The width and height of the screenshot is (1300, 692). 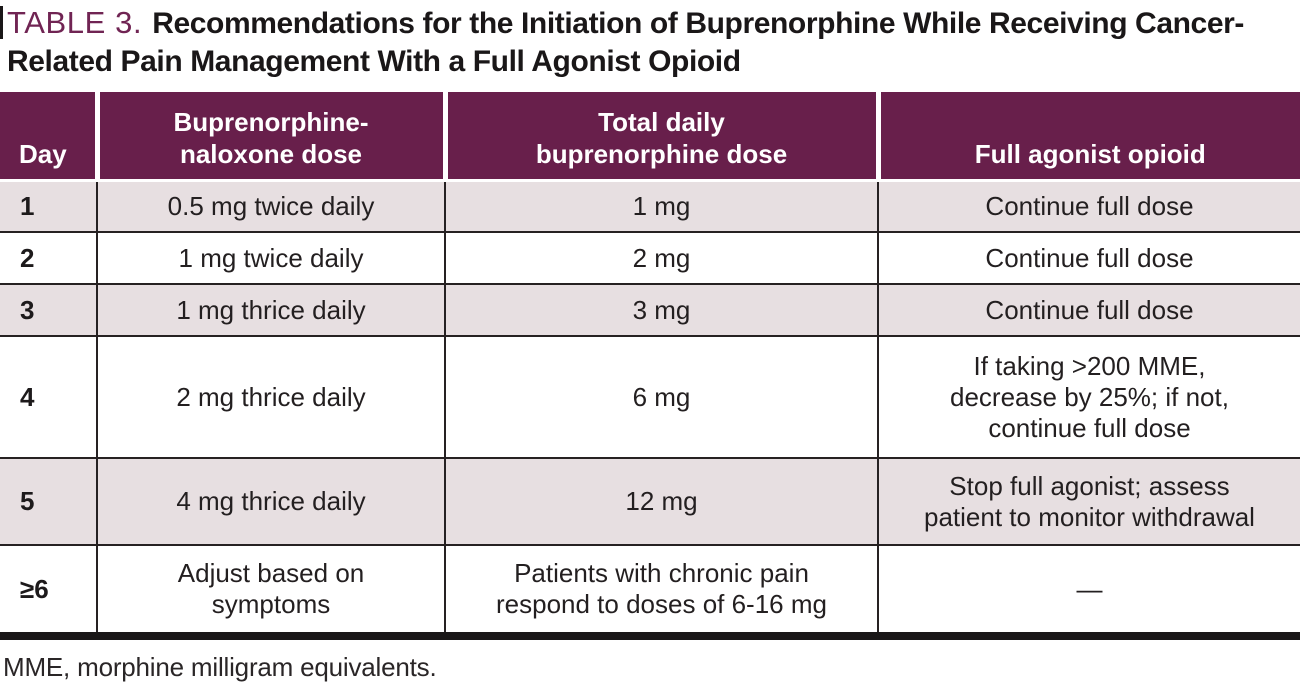 What do you see at coordinates (270, 396) in the screenshot?
I see `cell-bn-dose: 2 mg thrice daily` at bounding box center [270, 396].